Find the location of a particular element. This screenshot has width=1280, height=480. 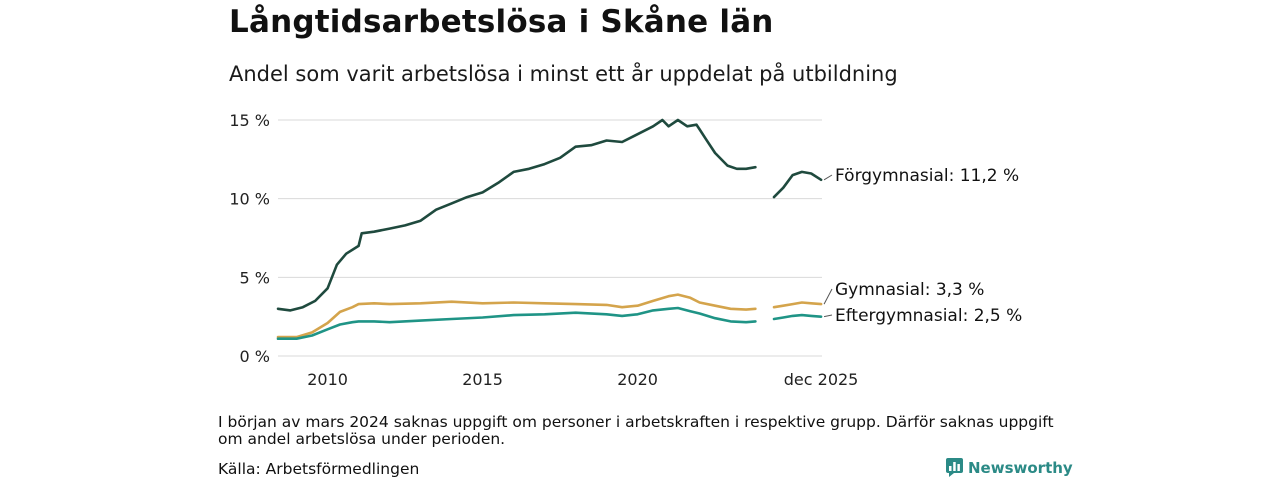

brand: Newsworthy is located at coordinates (1009, 467).